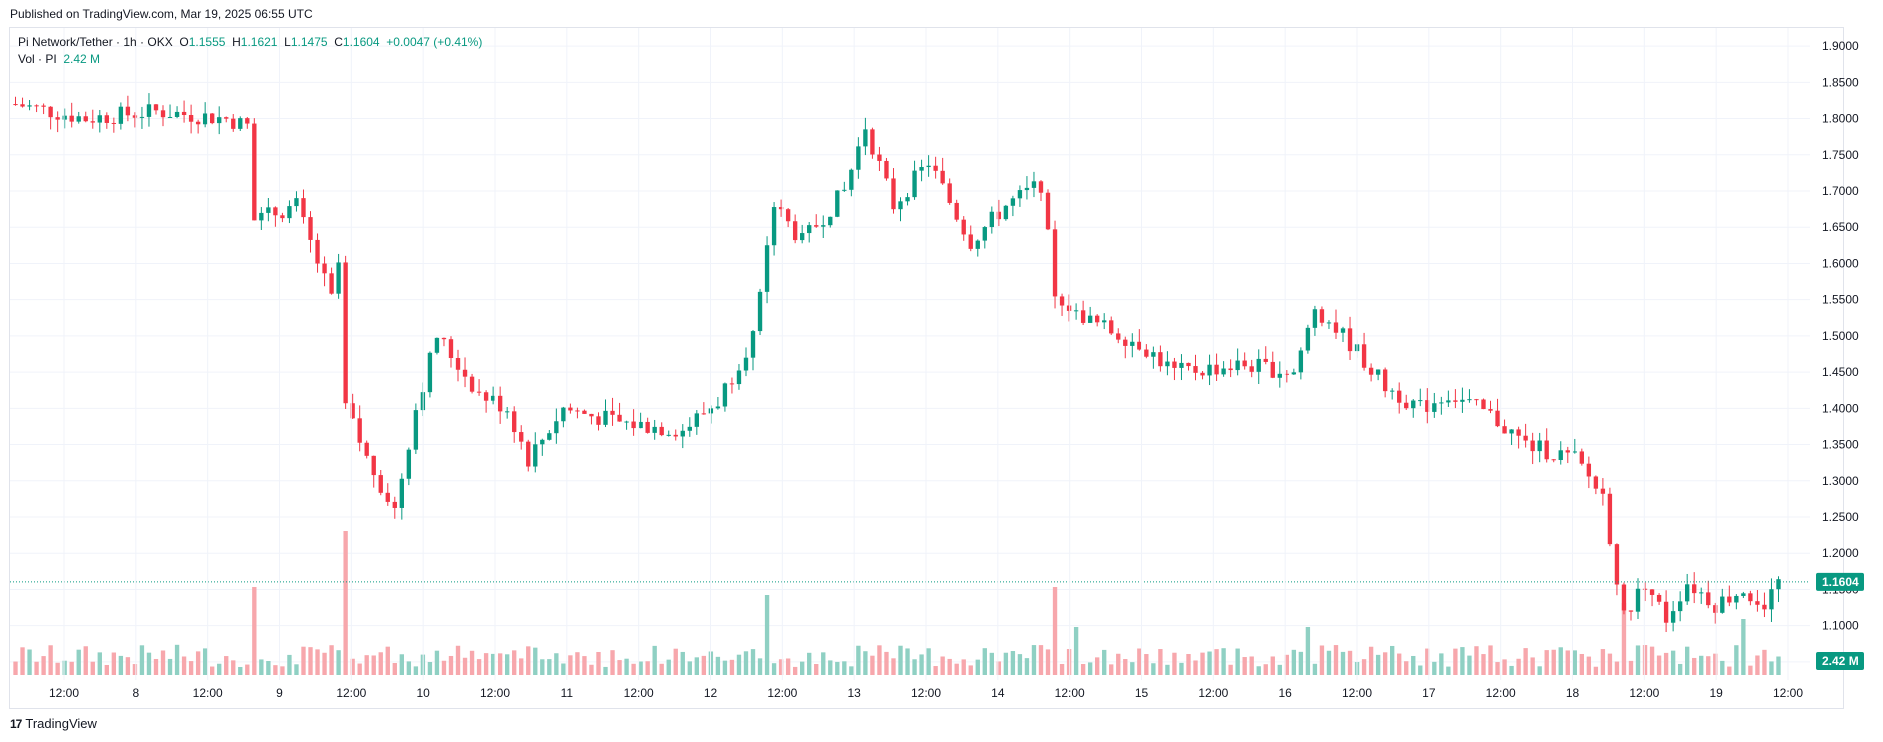  Describe the element at coordinates (53, 723) in the screenshot. I see `tradingview-brand: 17 TradingView` at that location.